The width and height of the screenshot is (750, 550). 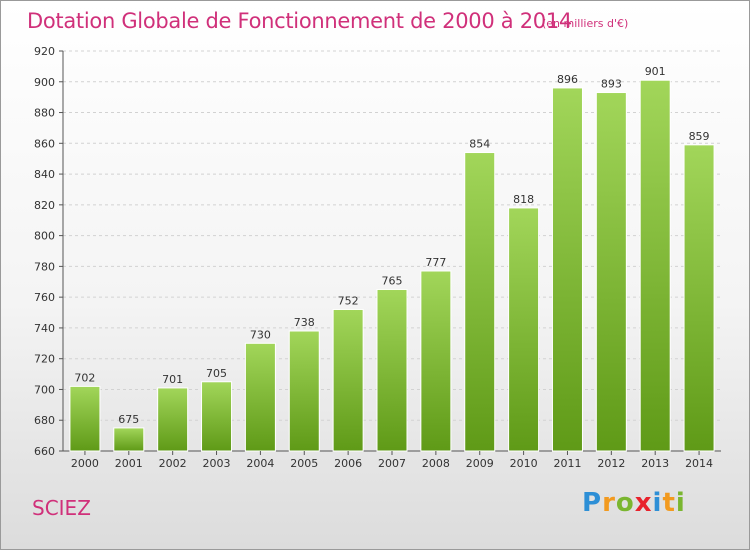 What do you see at coordinates (669, 503) in the screenshot?
I see `logo-letter: t` at bounding box center [669, 503].